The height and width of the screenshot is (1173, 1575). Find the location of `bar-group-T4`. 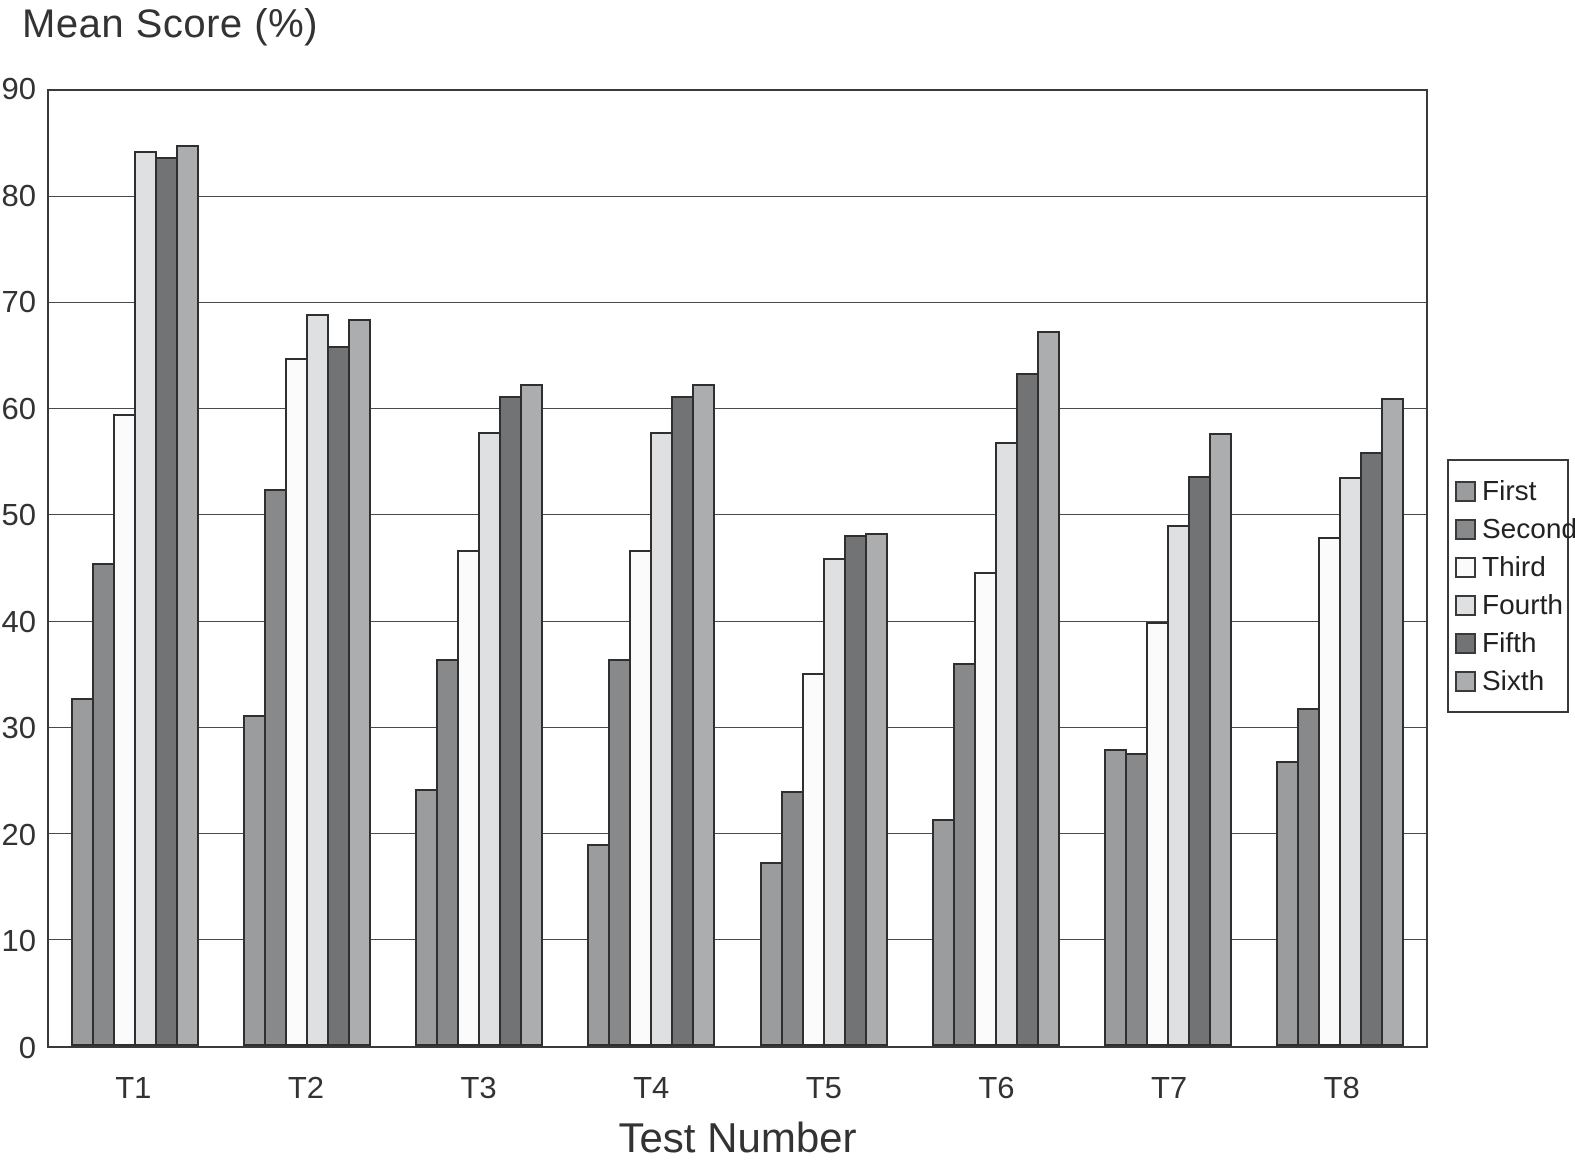

bar-group-T4 is located at coordinates (651, 568).